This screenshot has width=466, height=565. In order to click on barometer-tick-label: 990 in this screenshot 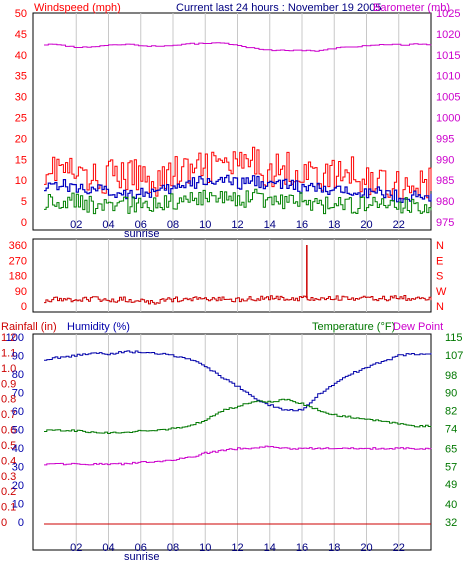, I will do `click(445, 160)`.